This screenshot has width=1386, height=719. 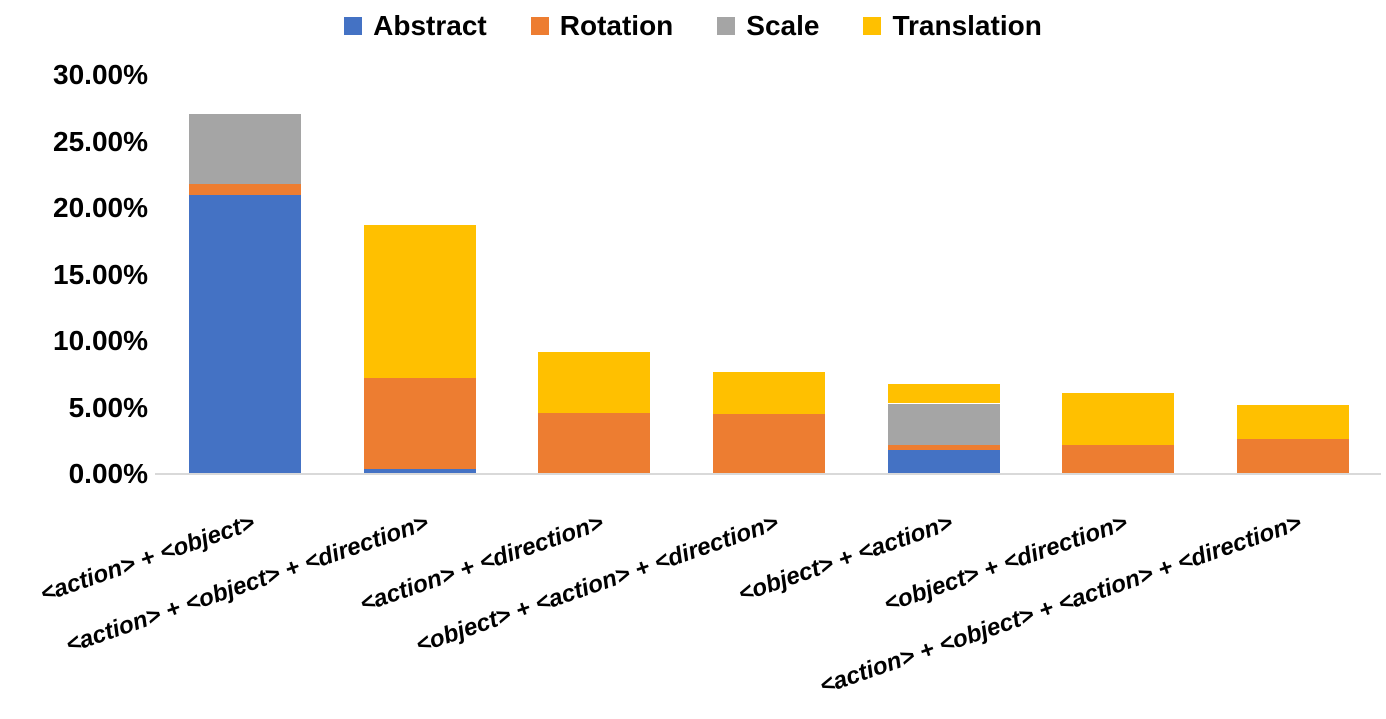 I want to click on bar-segment-translation-cat2, so click(x=419, y=302).